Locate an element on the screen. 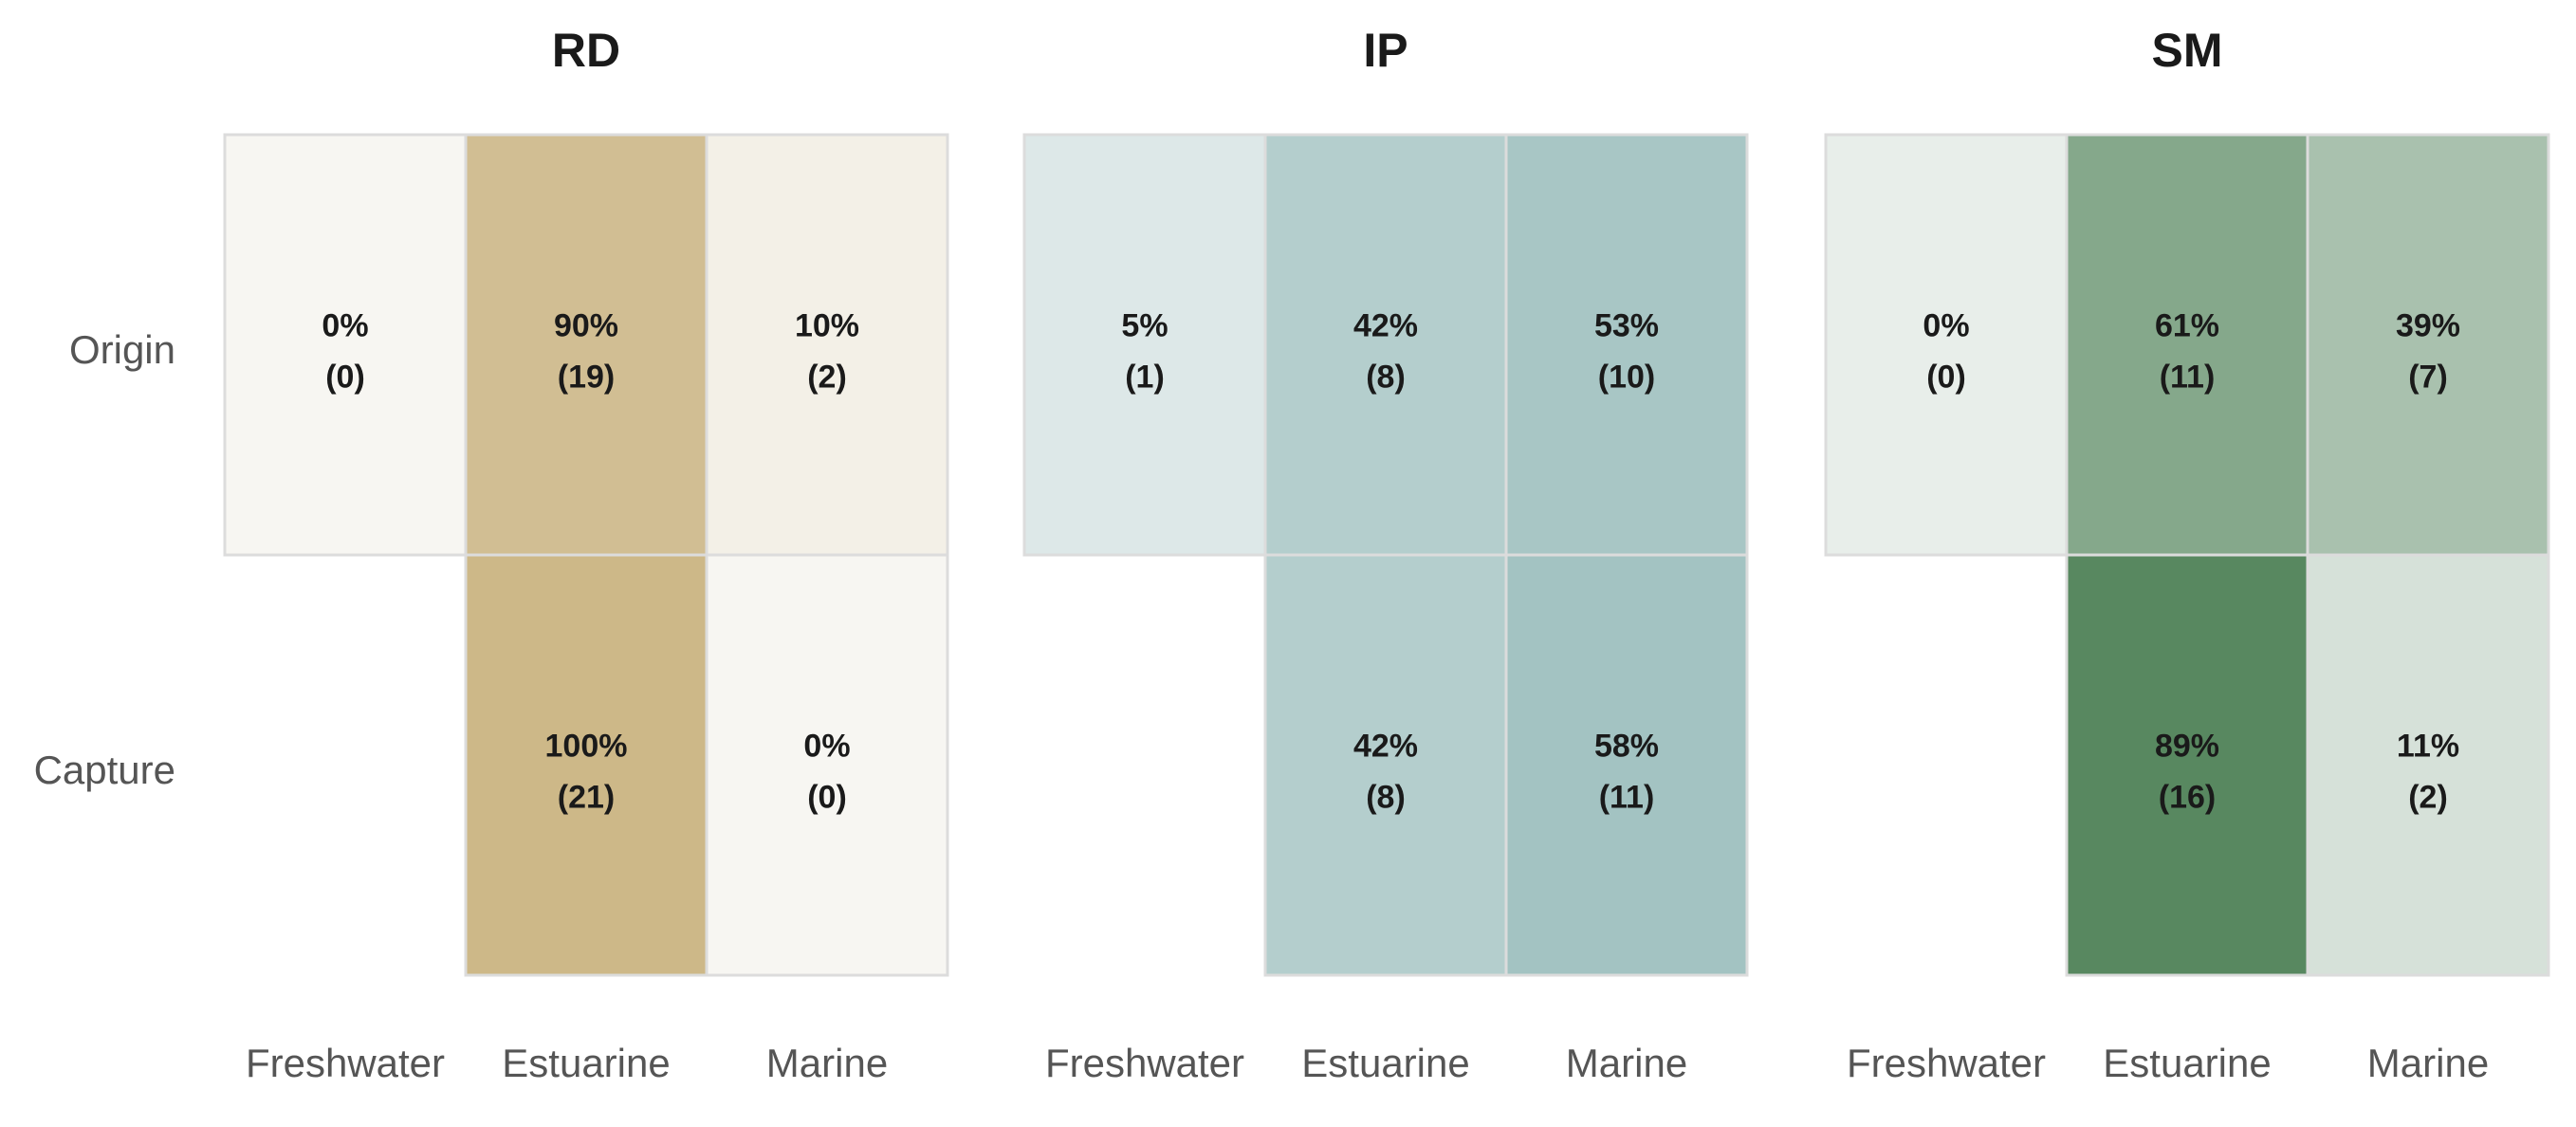 This screenshot has height=1127, width=2576. cell-sm-origin-estuarine is located at coordinates (2187, 345).